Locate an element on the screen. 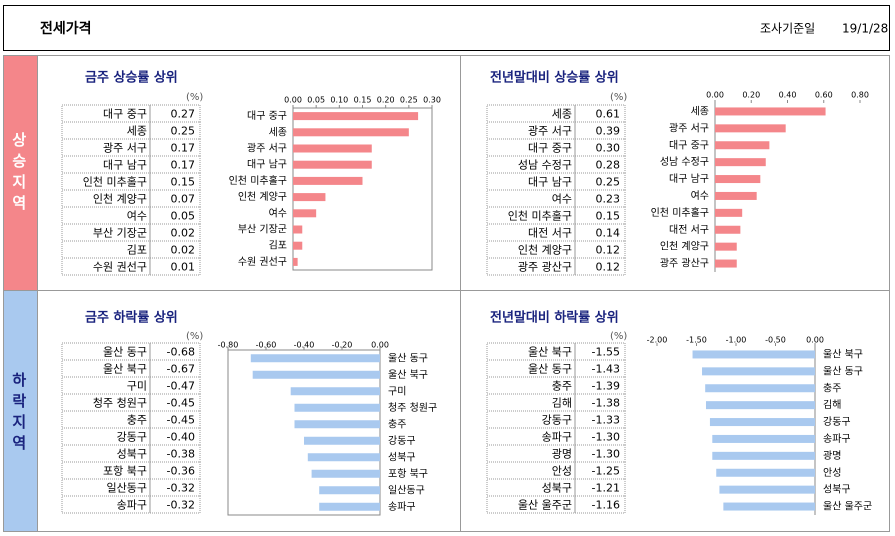 The width and height of the screenshot is (895, 536). table-value: 0.15 is located at coordinates (608, 216).